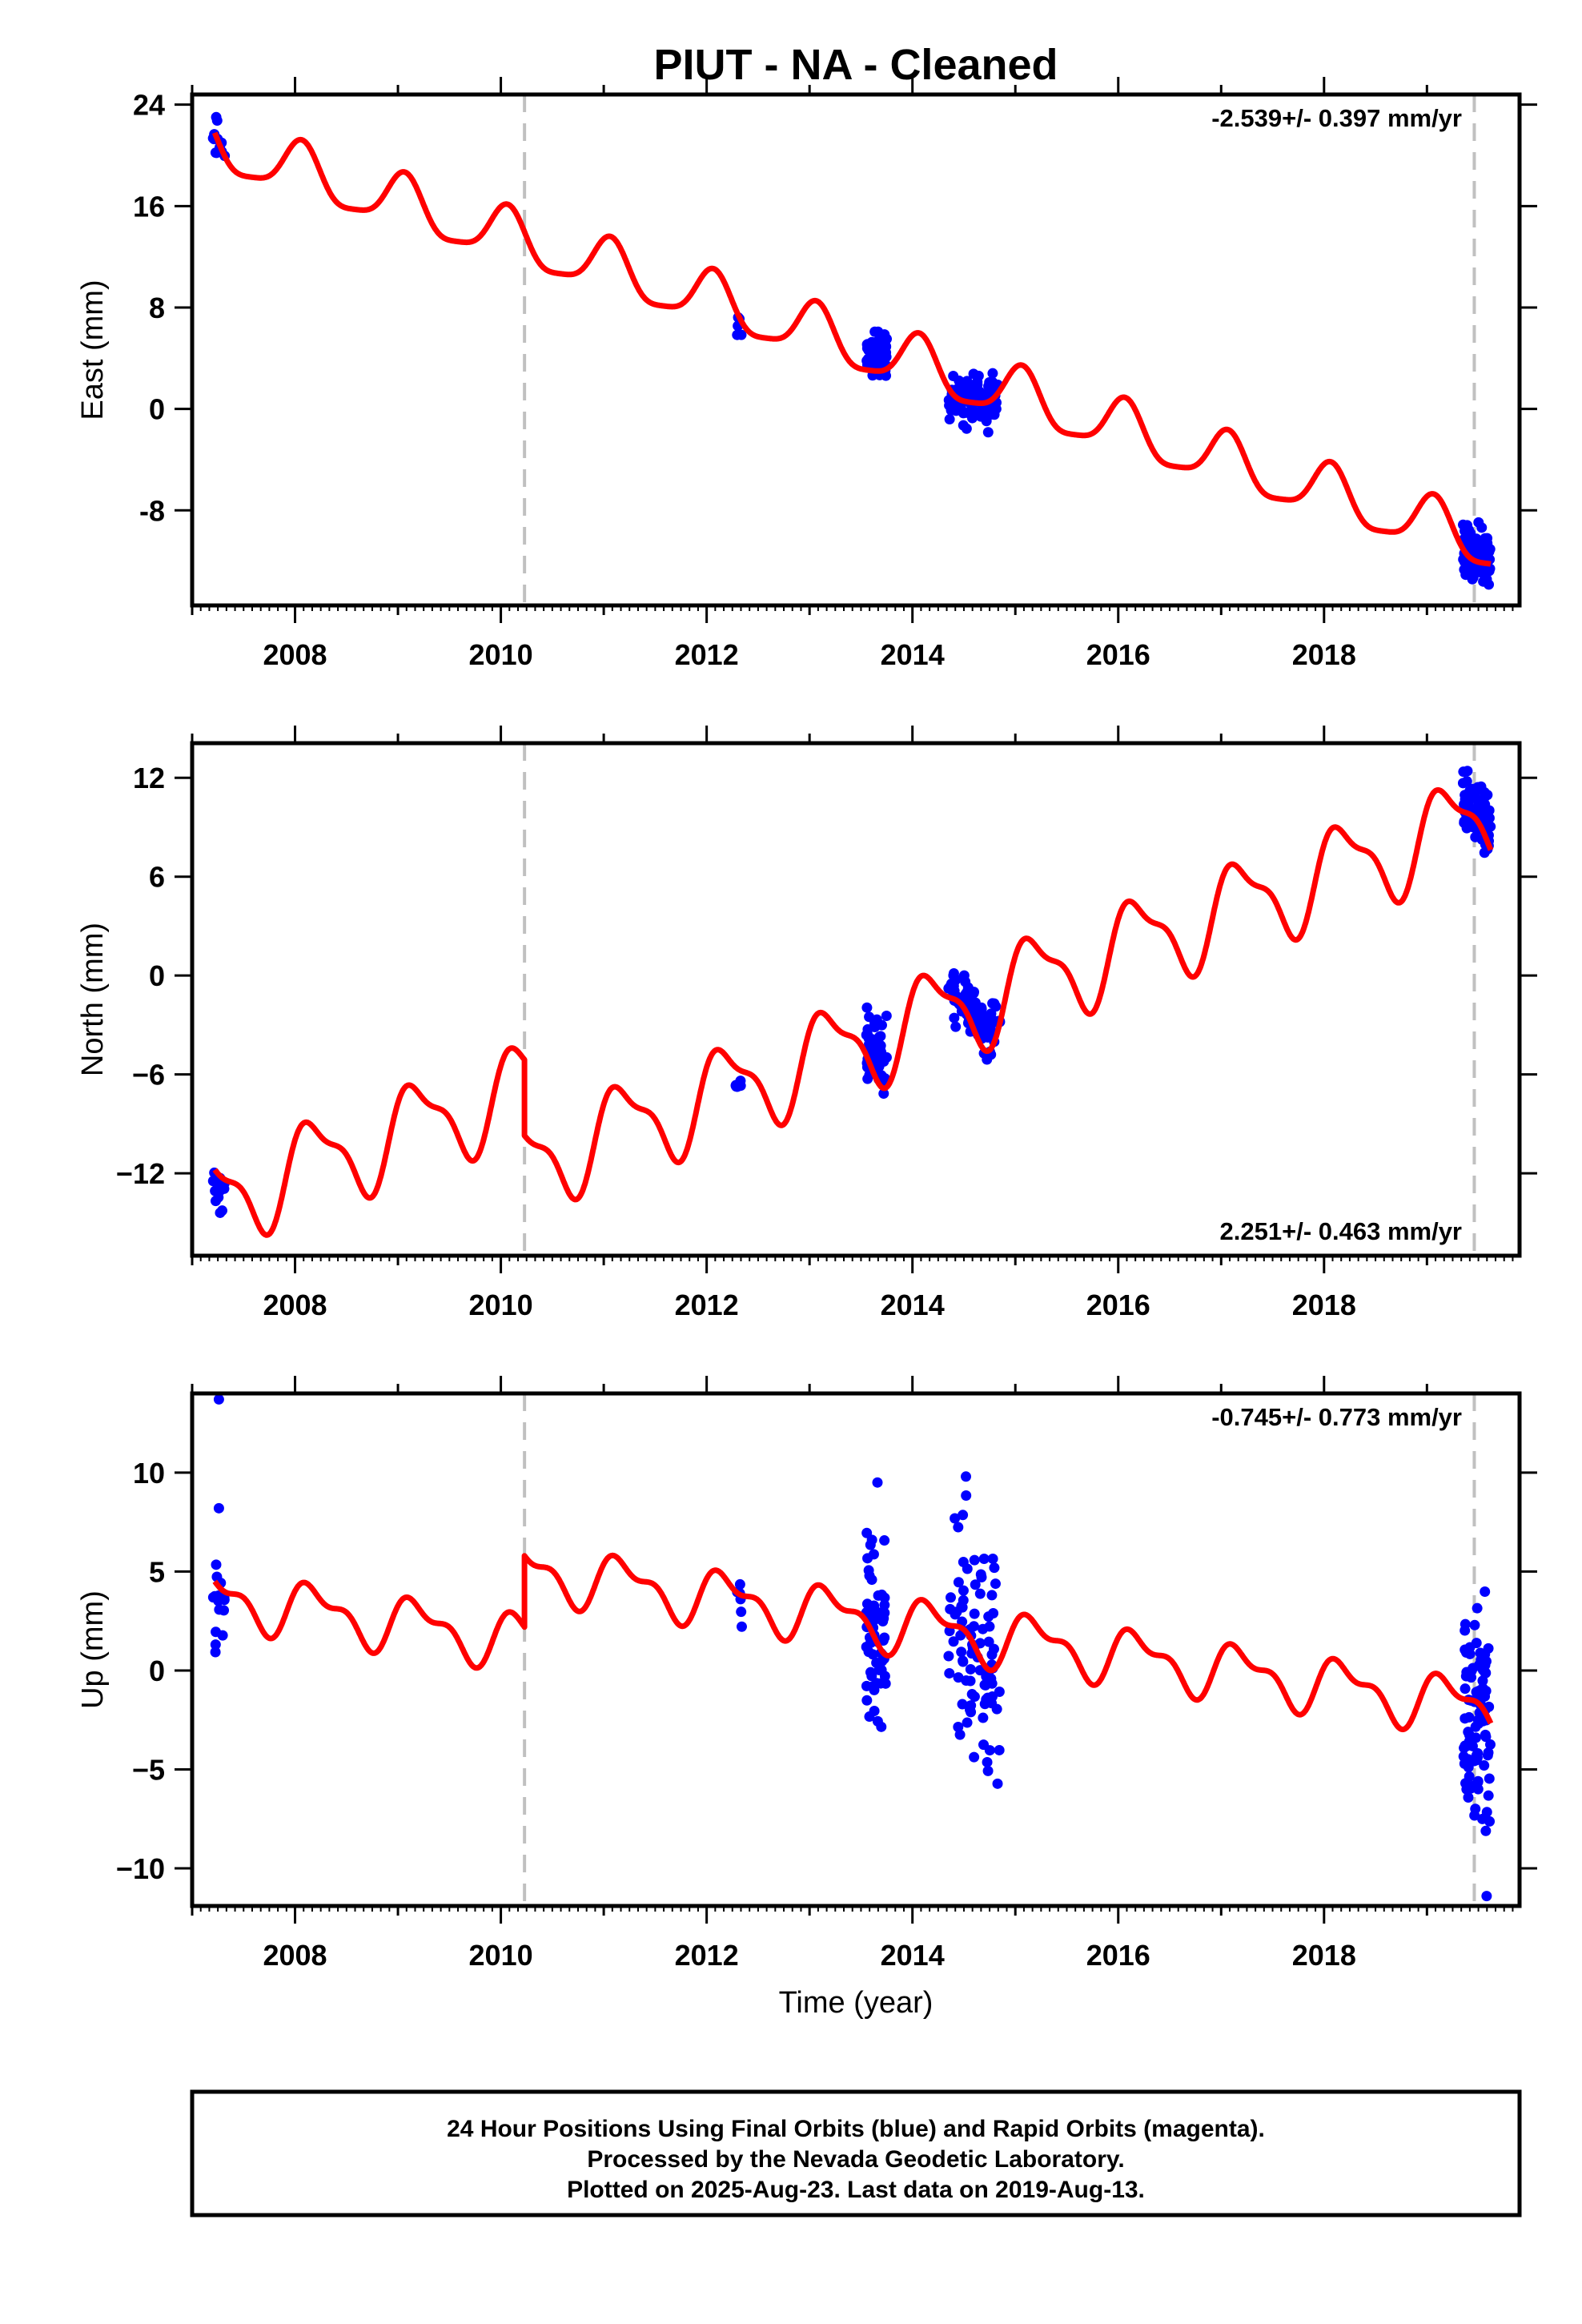 The image size is (1582, 2324). I want to click on y-axis-label: Up (mm), so click(93, 1649).